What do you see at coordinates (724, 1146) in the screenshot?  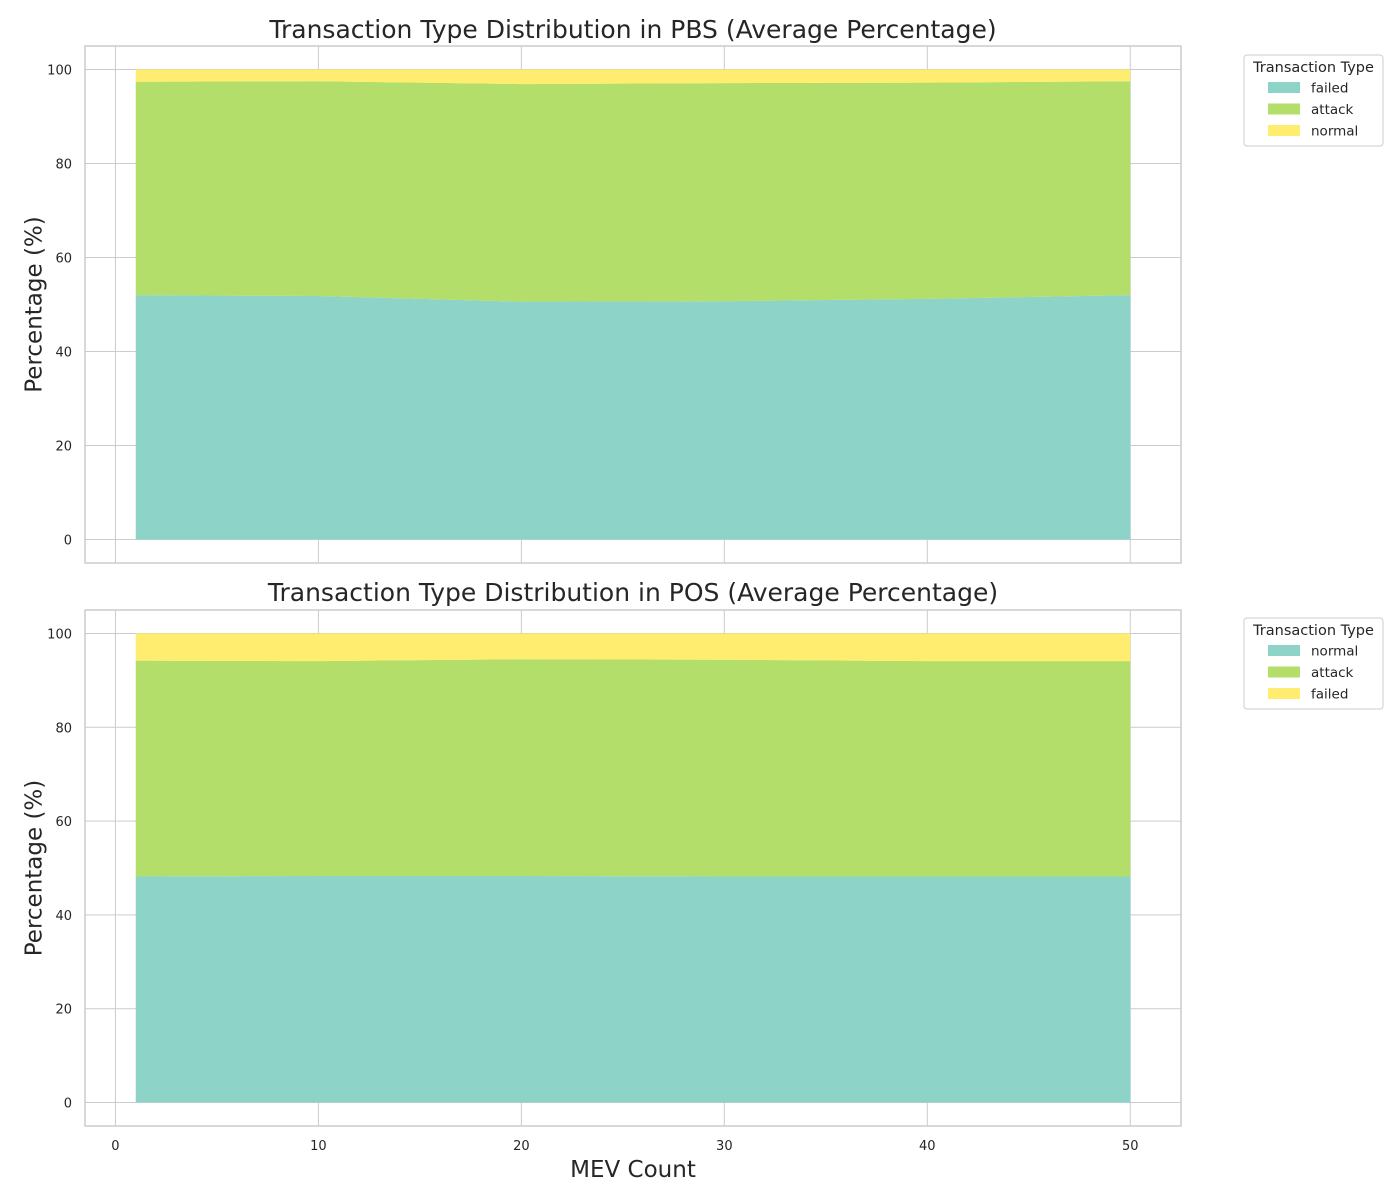 I see `x-tick-label: 30` at bounding box center [724, 1146].